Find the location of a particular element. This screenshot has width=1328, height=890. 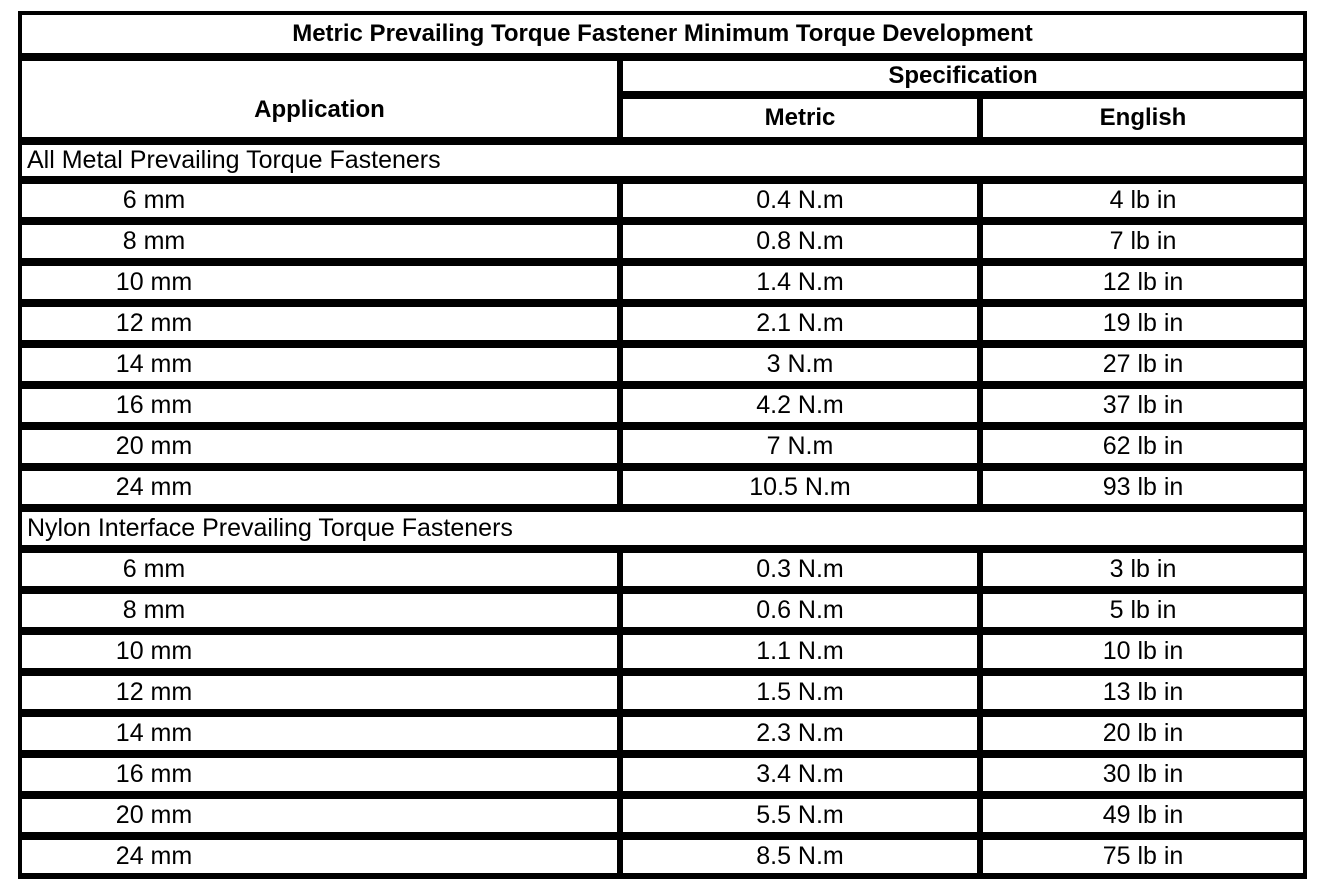

english-value-cell: 7 lb in is located at coordinates (1143, 241).